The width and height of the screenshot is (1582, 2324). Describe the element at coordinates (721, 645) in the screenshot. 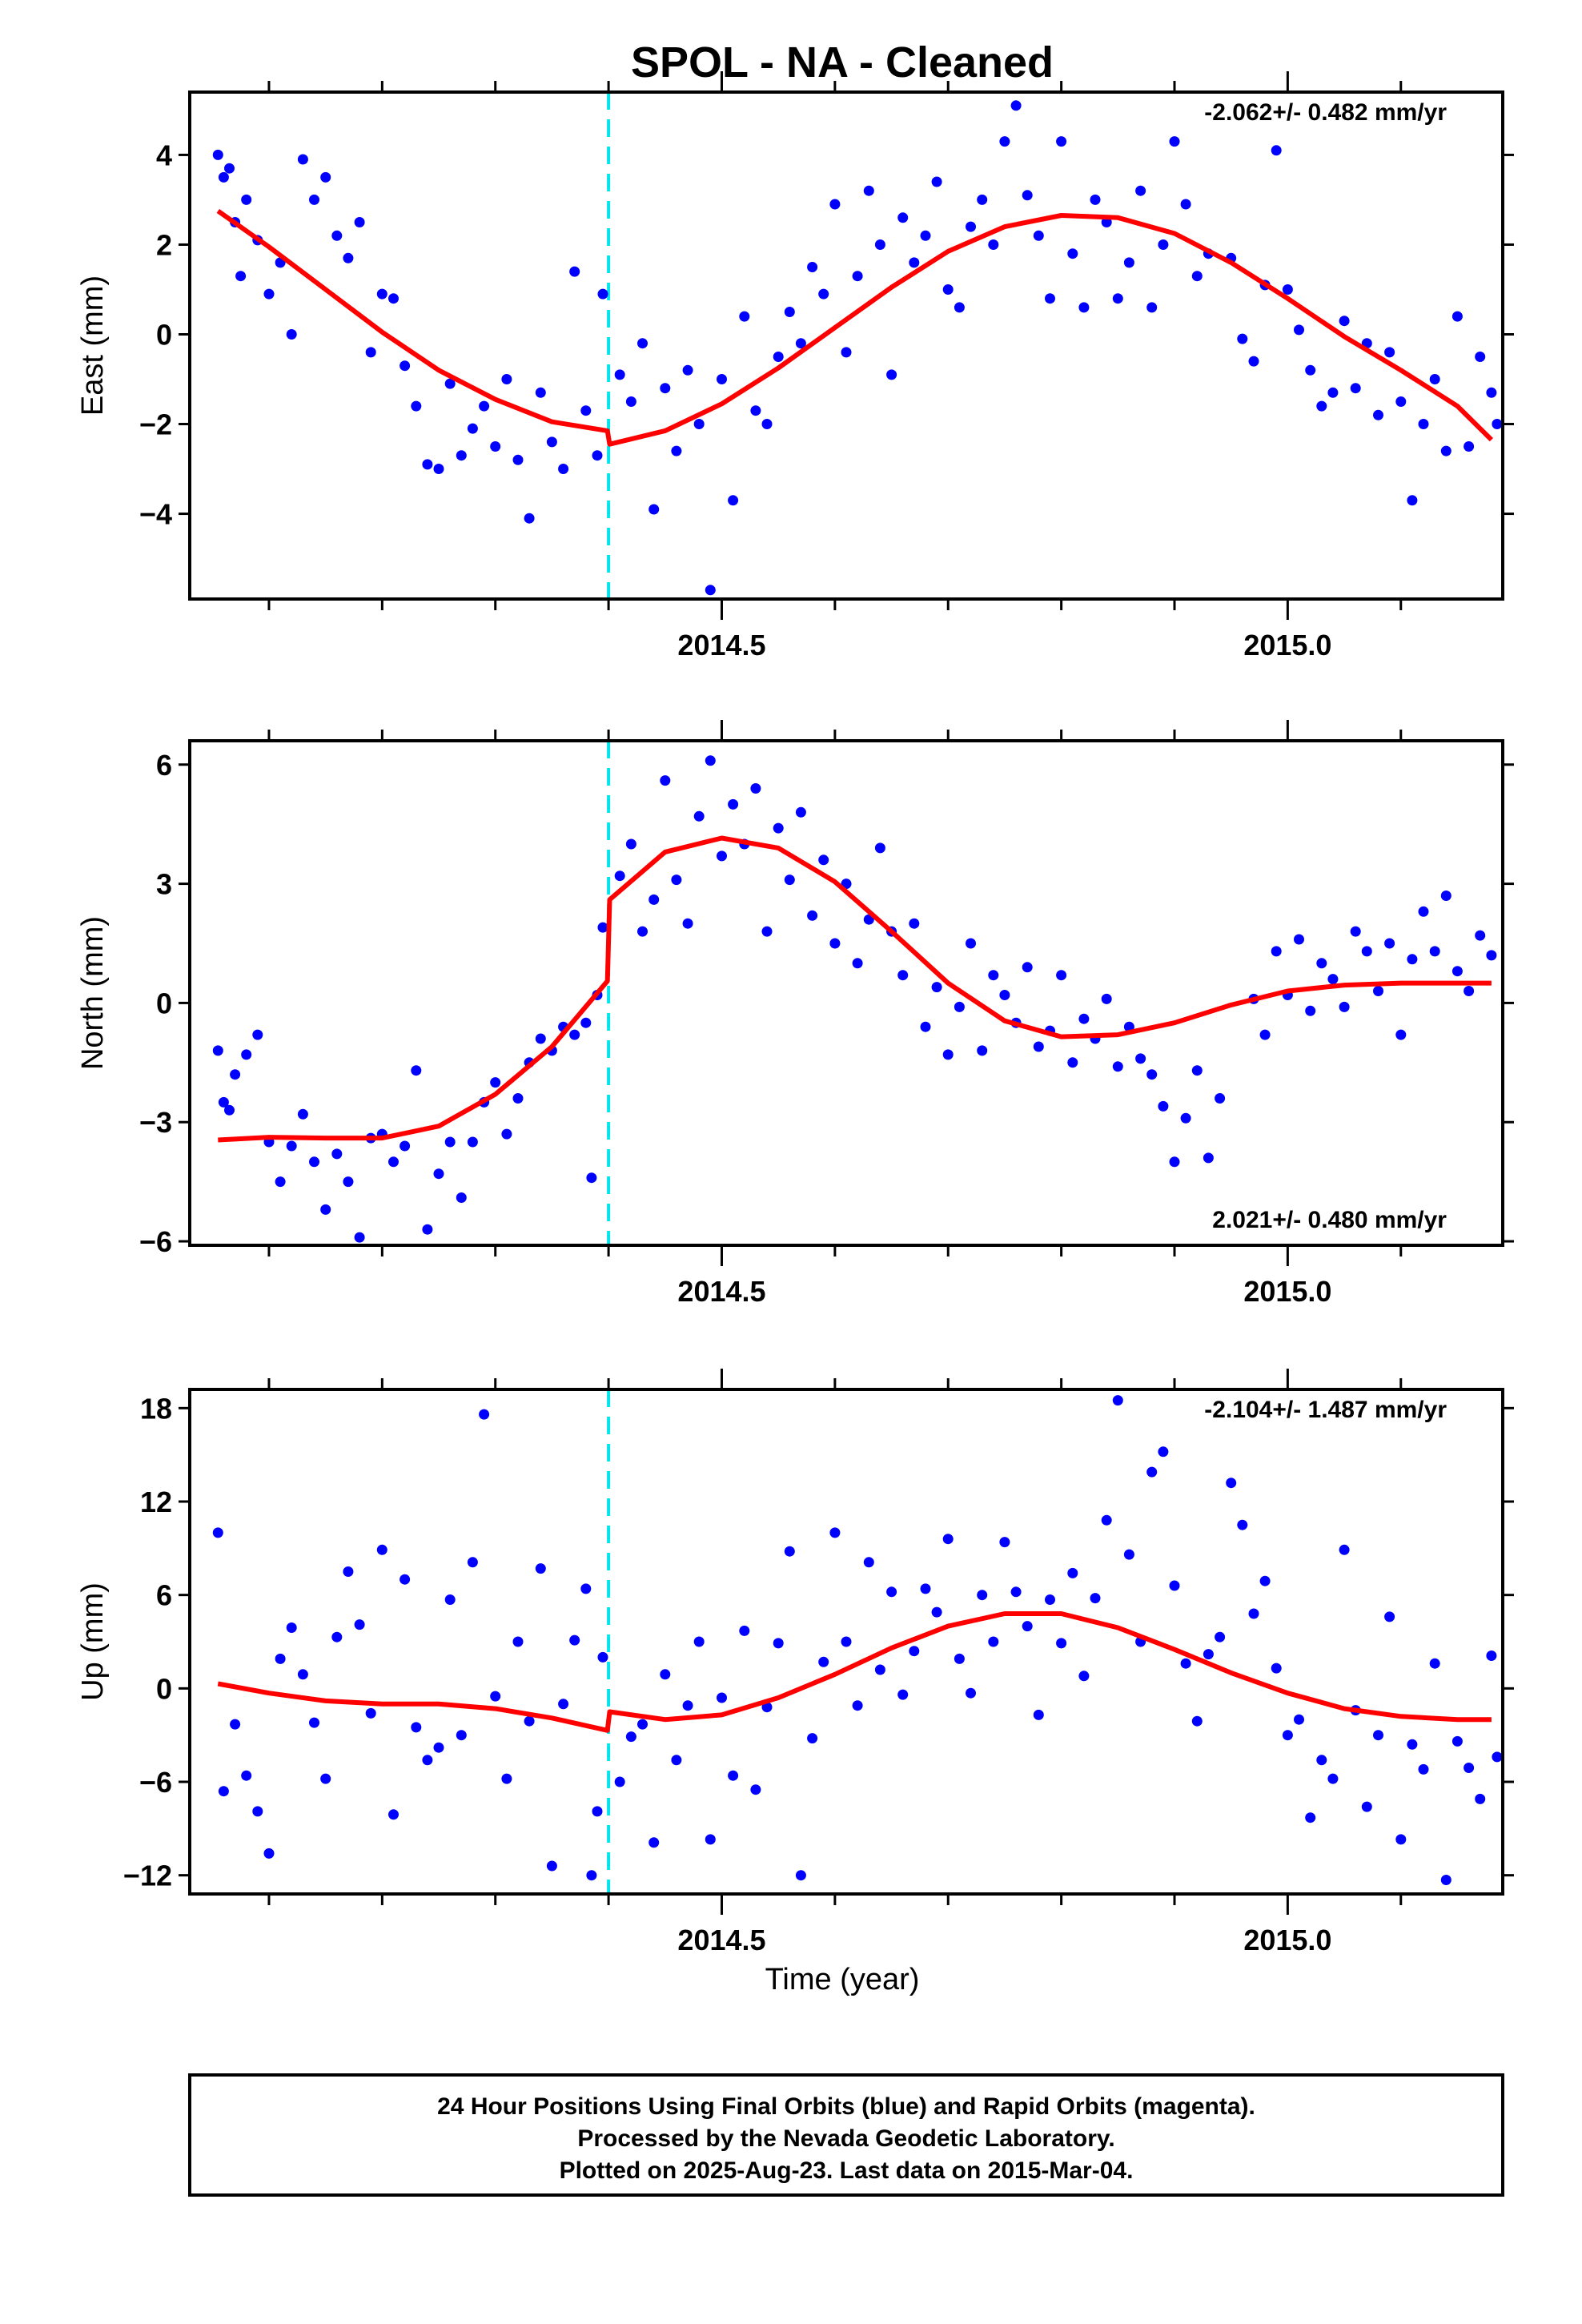

I see `east-xtick-label: 2014.5` at that location.